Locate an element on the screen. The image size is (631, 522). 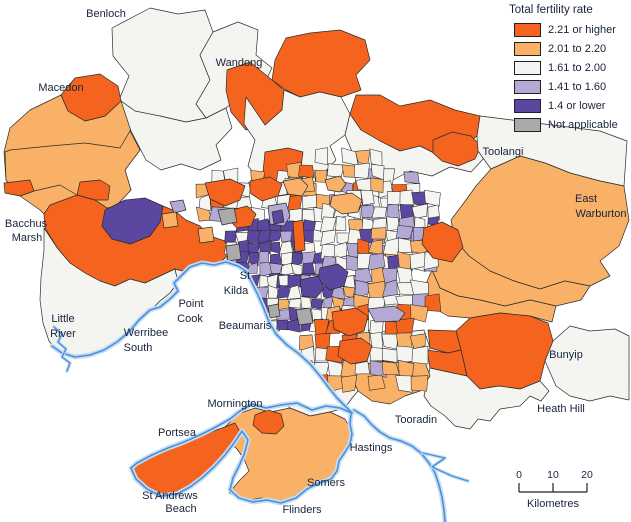
map-label: St is located at coordinates (245, 276).